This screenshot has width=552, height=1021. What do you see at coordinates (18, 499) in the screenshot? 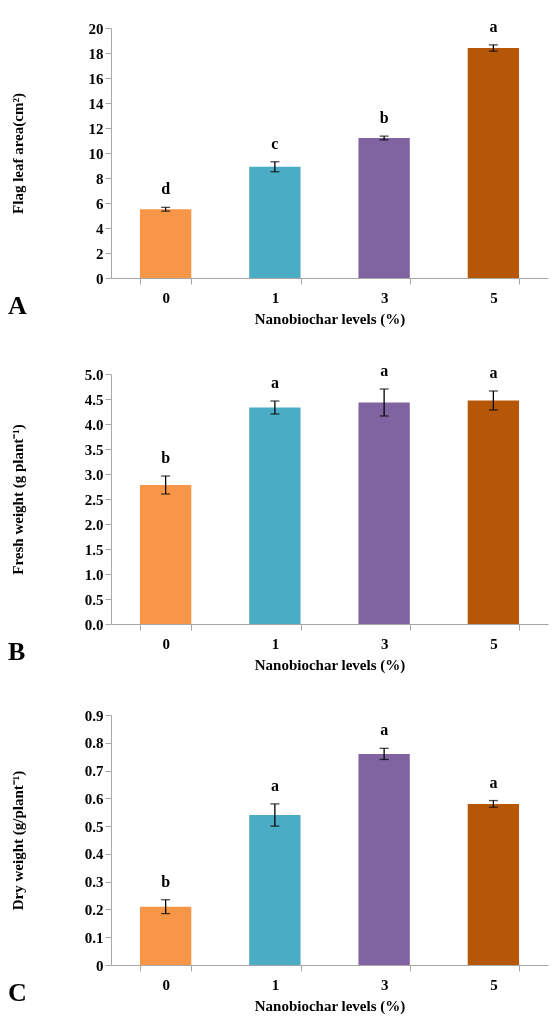
I see `y-axis-title: Fresh weight (g plant⁻¹)` at bounding box center [18, 499].